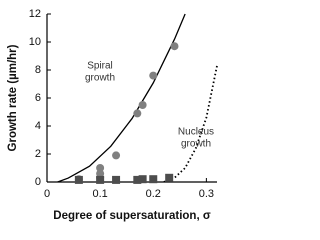 This screenshot has width=320, height=240. What do you see at coordinates (35, 42) in the screenshot?
I see `y-tick-label: 10` at bounding box center [35, 42].